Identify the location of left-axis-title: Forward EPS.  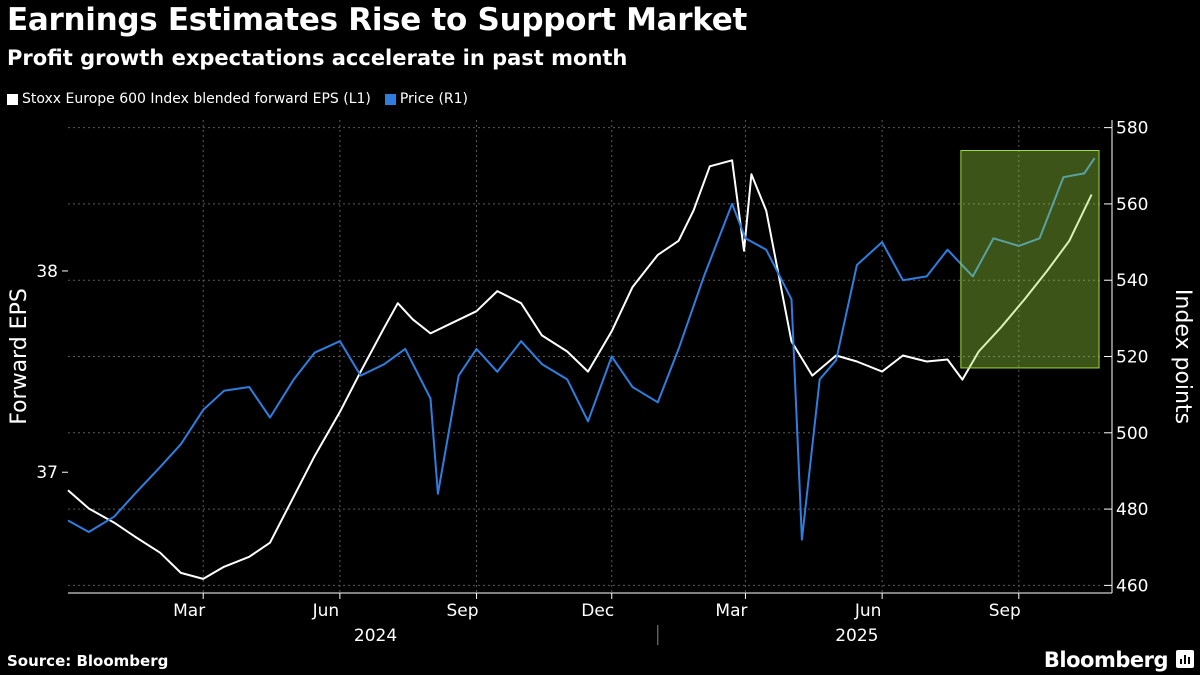
(19, 356).